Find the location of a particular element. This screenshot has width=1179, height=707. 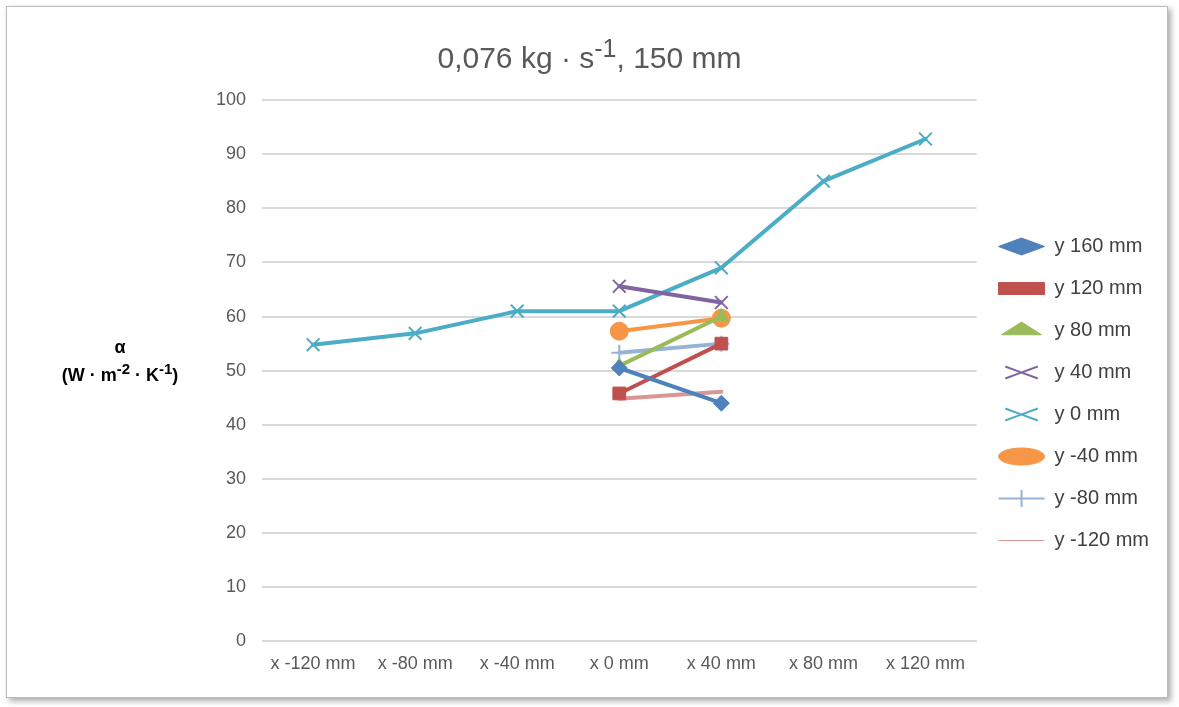

y-tick-label: 100 is located at coordinates (231, 98).